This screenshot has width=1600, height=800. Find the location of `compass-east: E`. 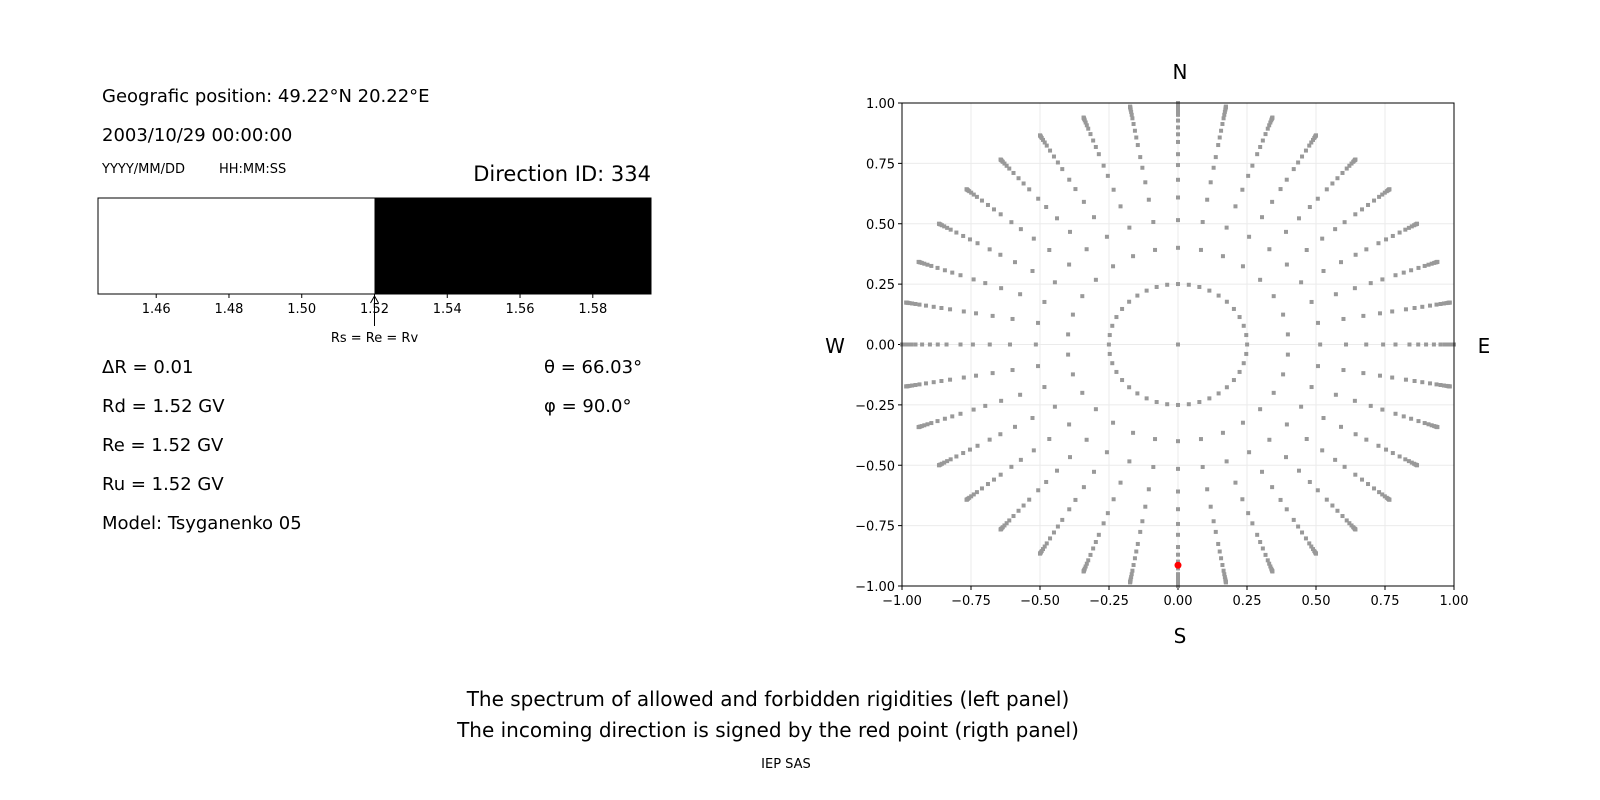

compass-east: E is located at coordinates (1484, 346).